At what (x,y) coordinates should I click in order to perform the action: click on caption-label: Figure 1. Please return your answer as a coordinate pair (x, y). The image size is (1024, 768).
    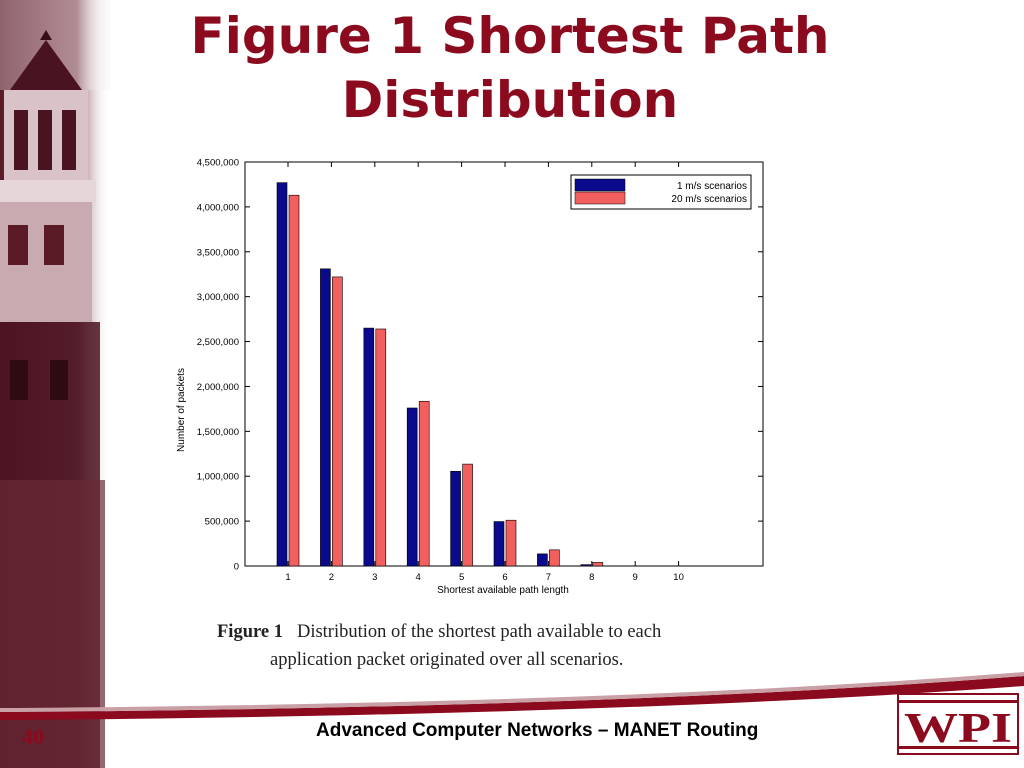
    Looking at the image, I should click on (250, 632).